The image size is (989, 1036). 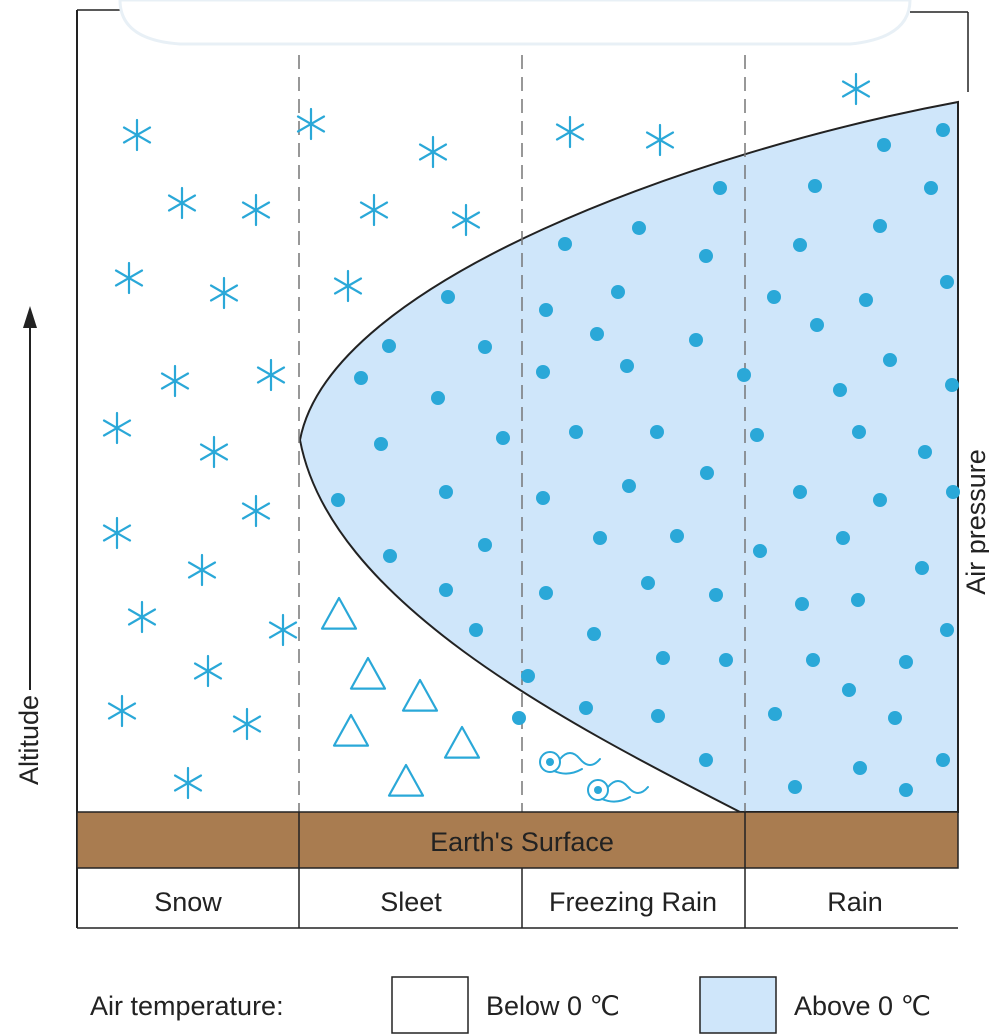 I want to click on arrow-up-icon, so click(x=30, y=317).